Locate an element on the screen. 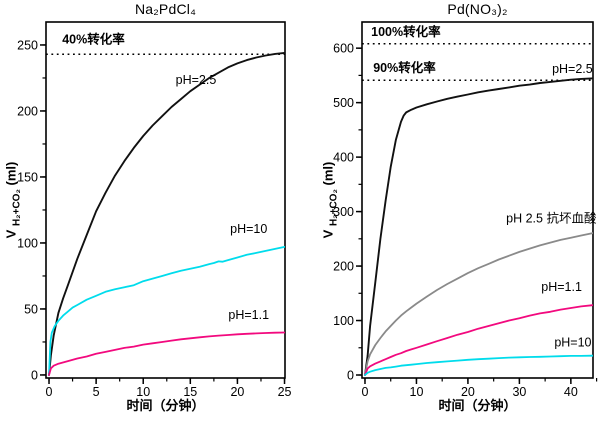 The height and width of the screenshot is (424, 600). y-tick-label: 150 is located at coordinates (27, 177).